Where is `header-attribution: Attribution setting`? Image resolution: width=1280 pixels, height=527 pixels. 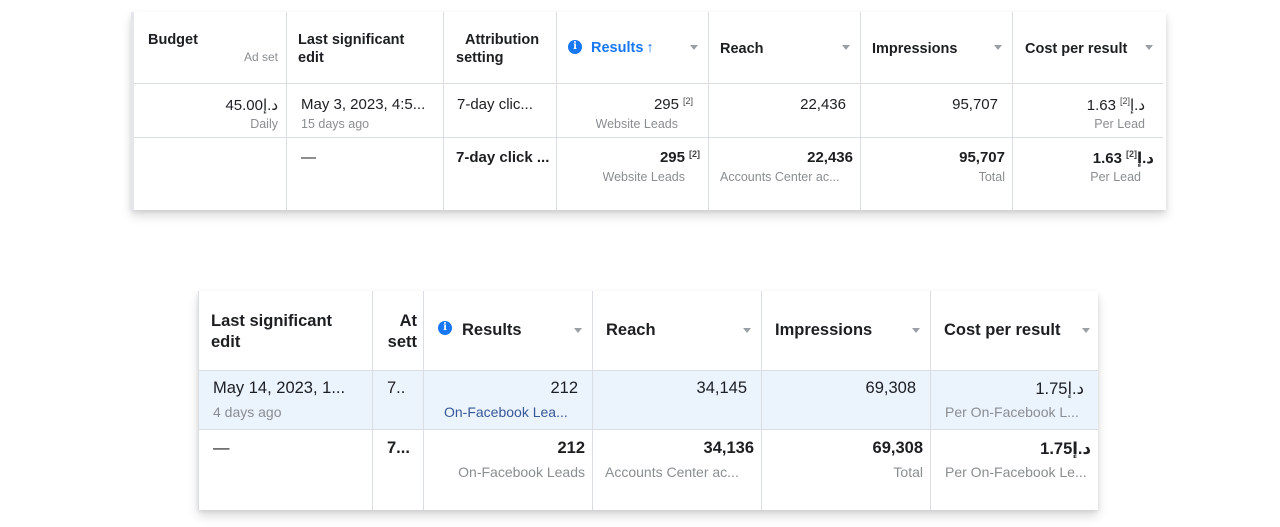
header-attribution: Attribution setting is located at coordinates (500, 48).